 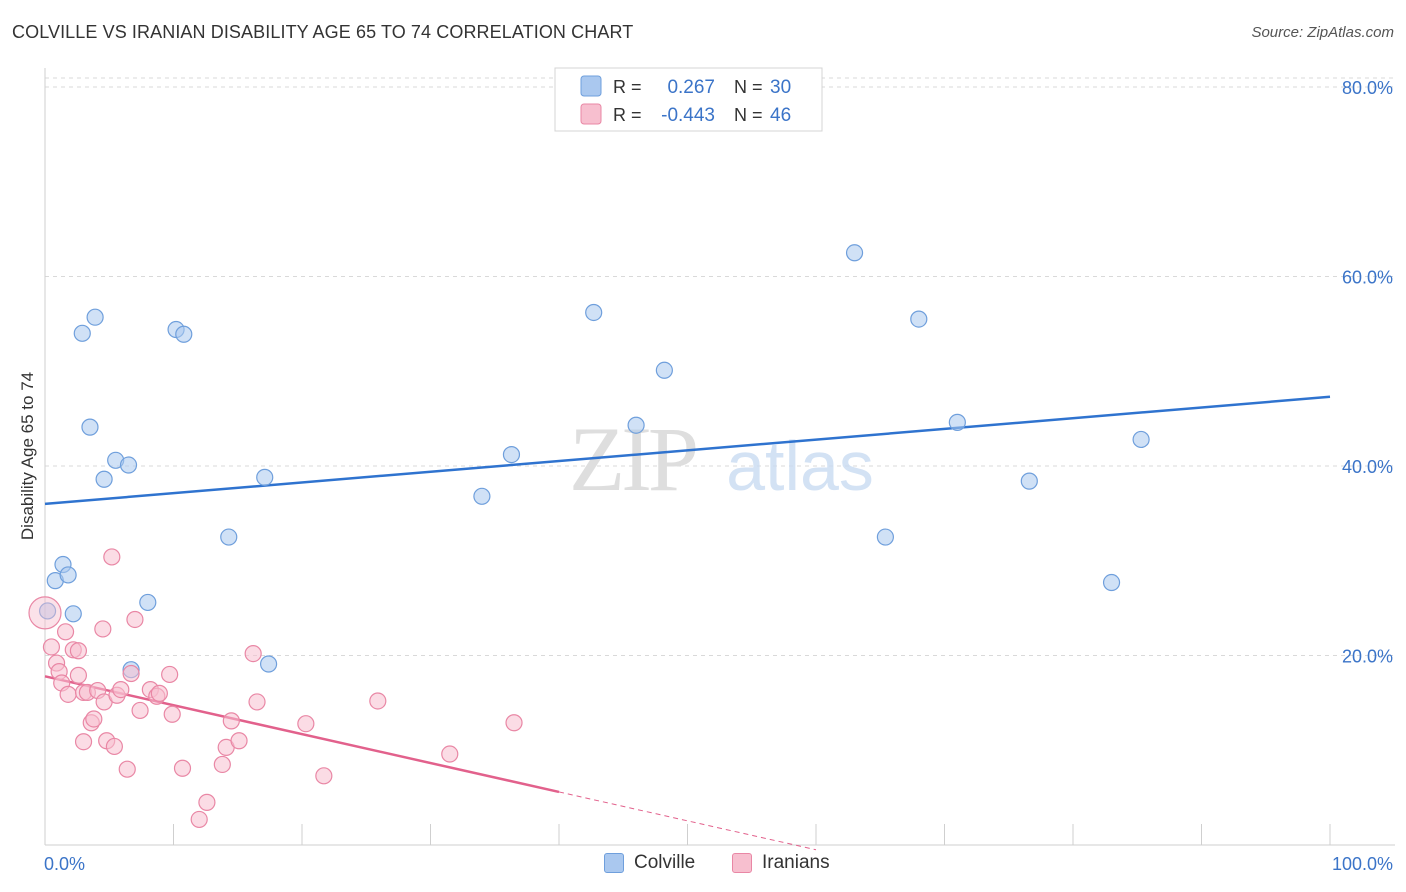 I want to click on y-tick-labels: 20.0% 40.0% 60.0% 80.0%, so click(x=1367, y=372).